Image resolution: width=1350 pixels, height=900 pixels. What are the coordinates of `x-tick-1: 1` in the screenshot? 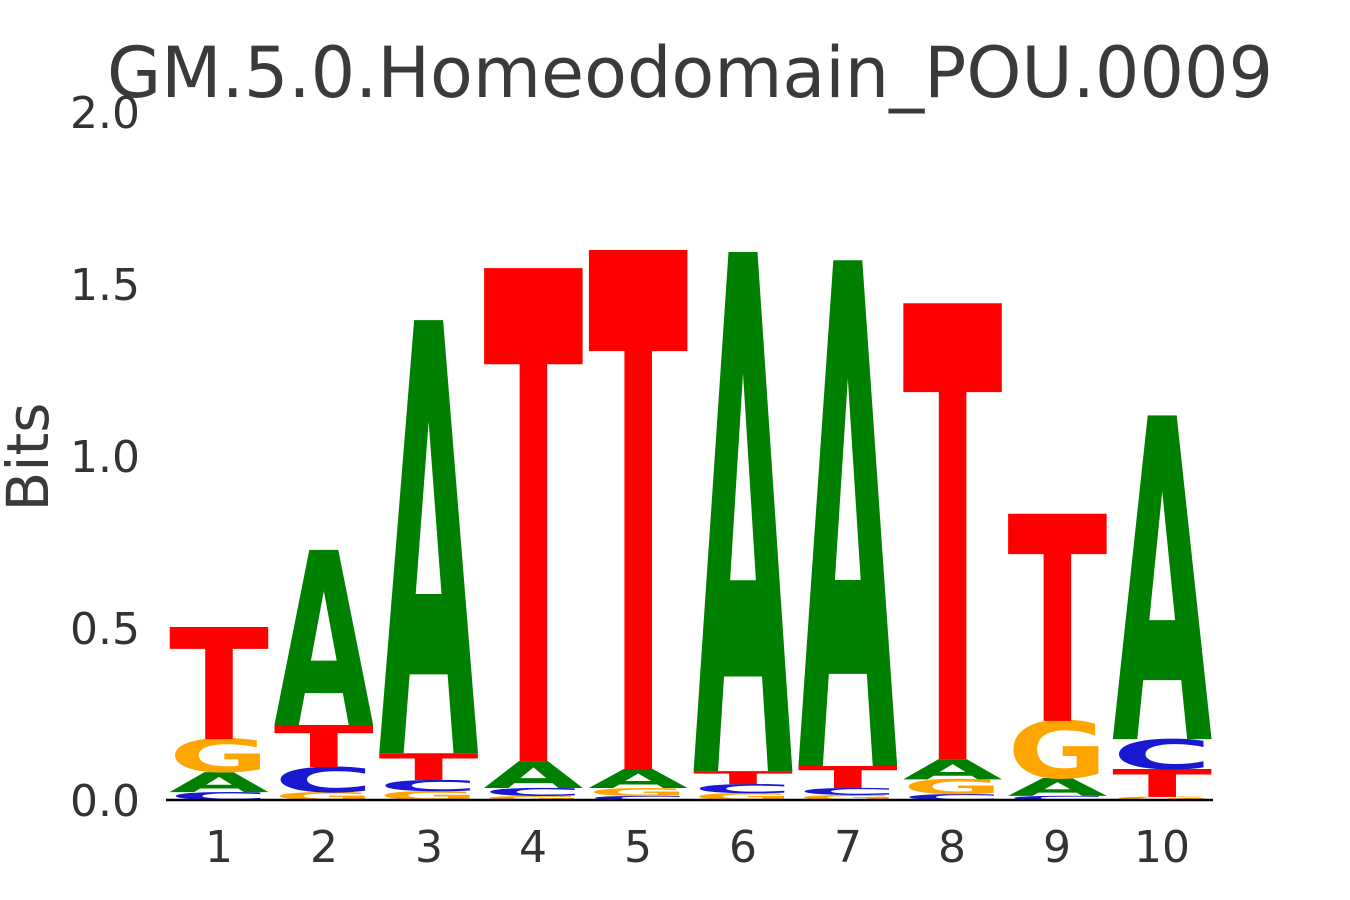 It's located at (219, 847).